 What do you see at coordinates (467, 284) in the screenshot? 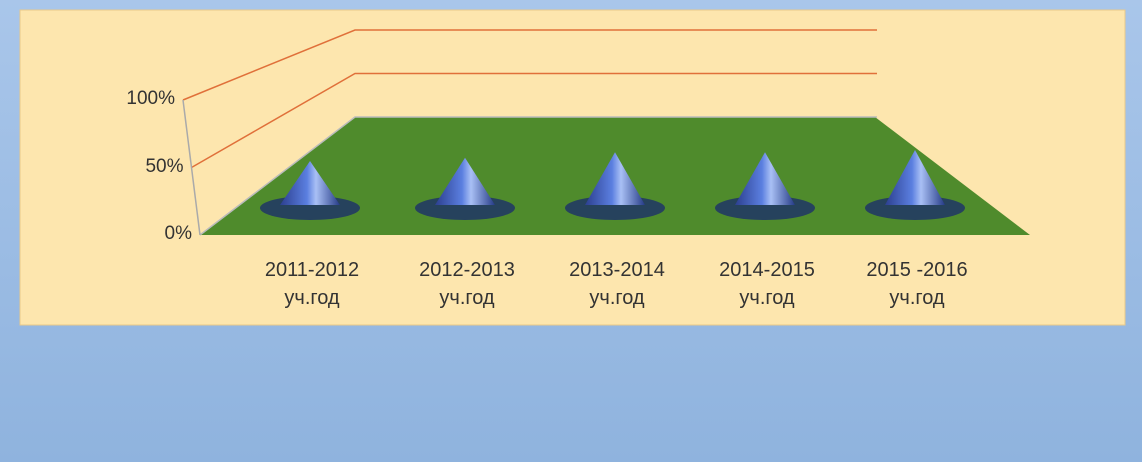
I see `x-tick-label: 2012-2013 уч.год` at bounding box center [467, 284].